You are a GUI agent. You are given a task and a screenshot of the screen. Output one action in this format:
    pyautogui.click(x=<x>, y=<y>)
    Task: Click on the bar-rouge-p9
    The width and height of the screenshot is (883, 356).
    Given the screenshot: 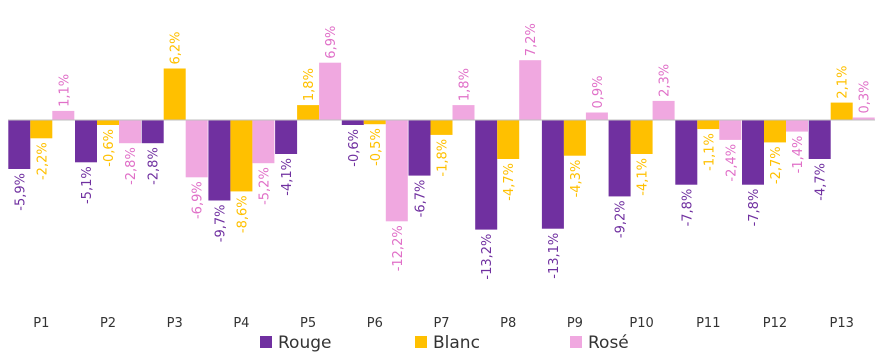 What is the action you would take?
    pyautogui.click(x=552, y=174)
    